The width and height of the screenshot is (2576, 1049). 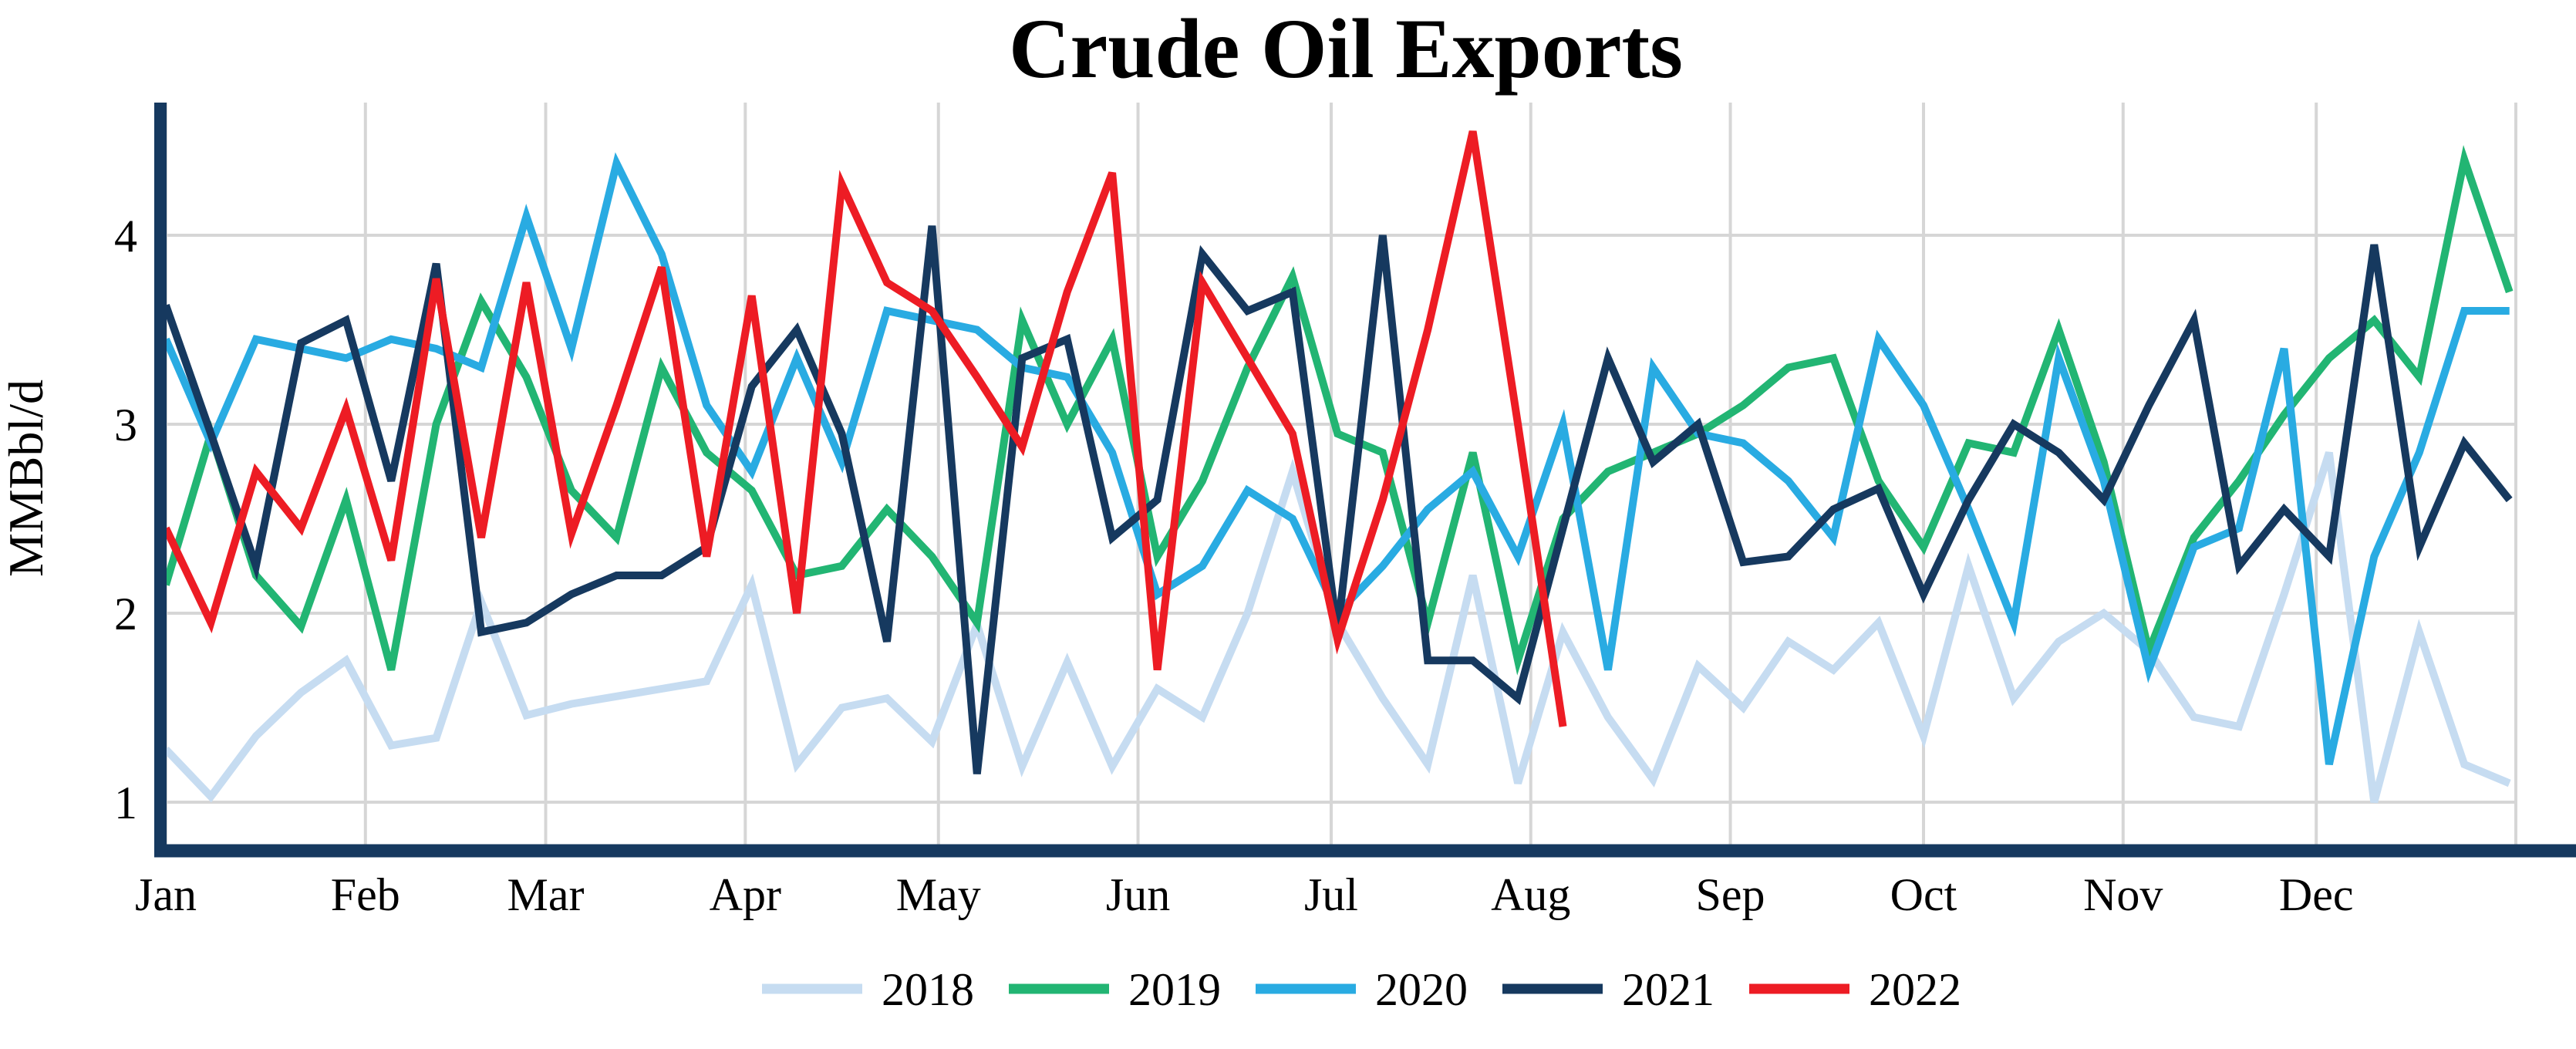 What do you see at coordinates (938, 895) in the screenshot?
I see `month-label-May: May` at bounding box center [938, 895].